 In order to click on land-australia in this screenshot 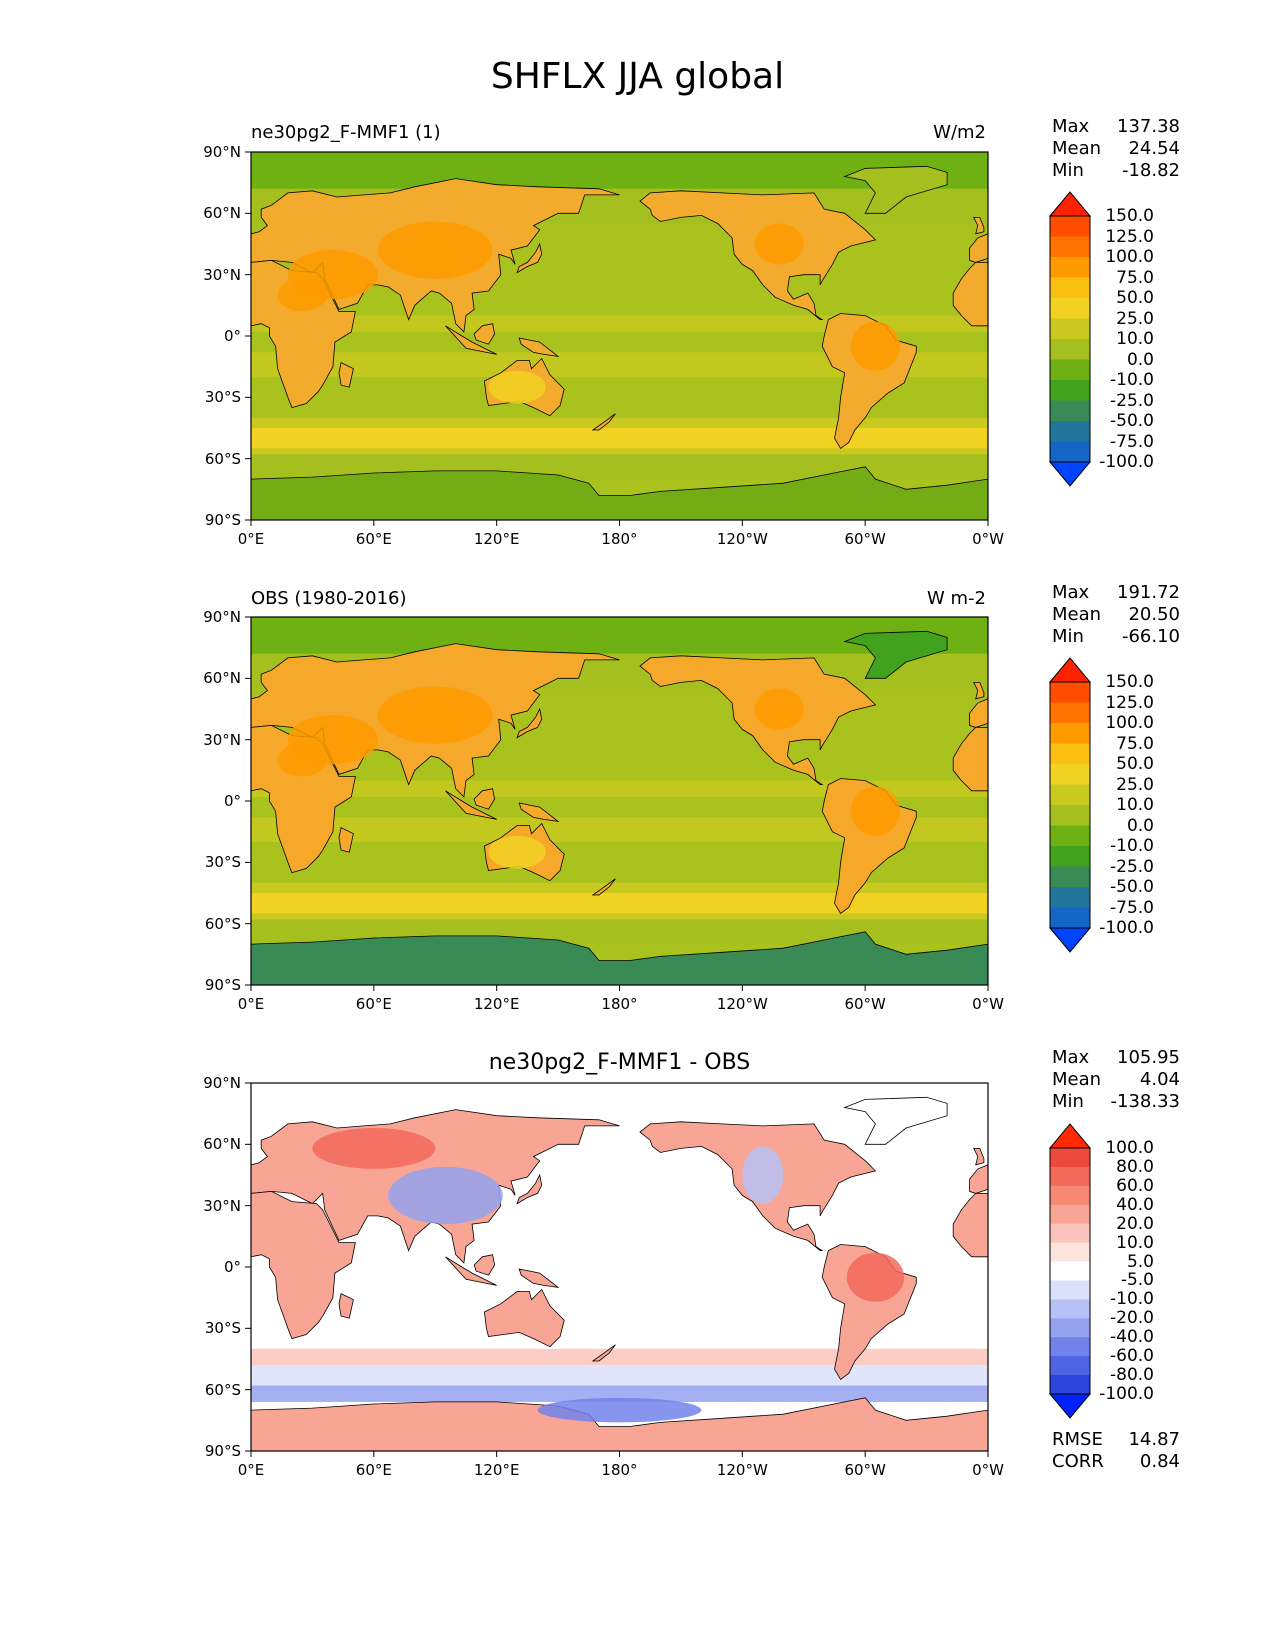, I will do `click(524, 1318)`.